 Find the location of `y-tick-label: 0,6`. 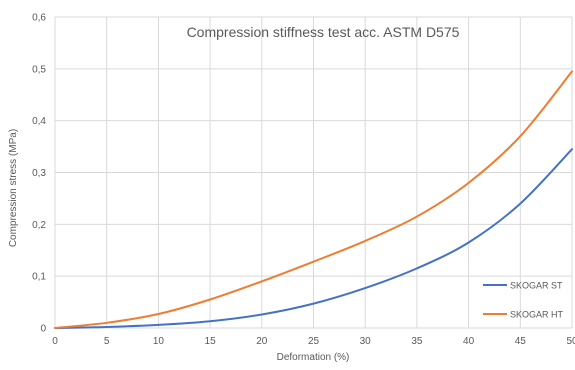

y-tick-label: 0,6 is located at coordinates (39, 18).